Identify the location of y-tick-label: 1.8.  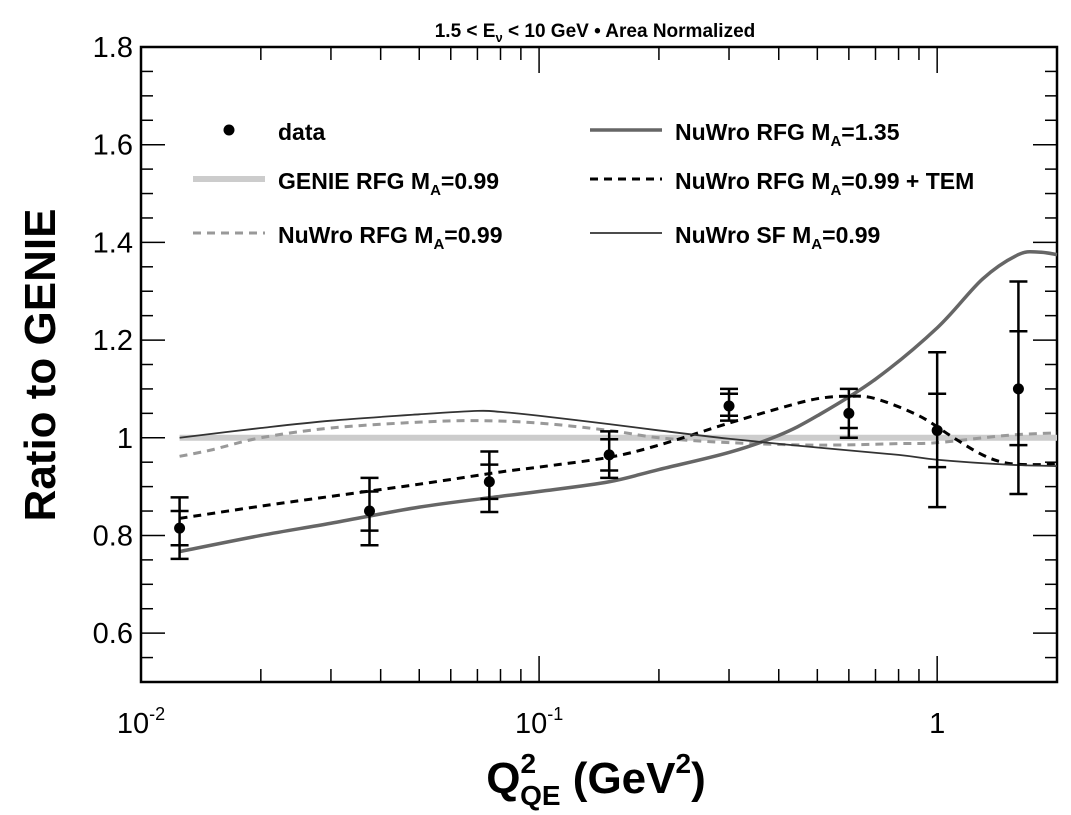
(113, 48).